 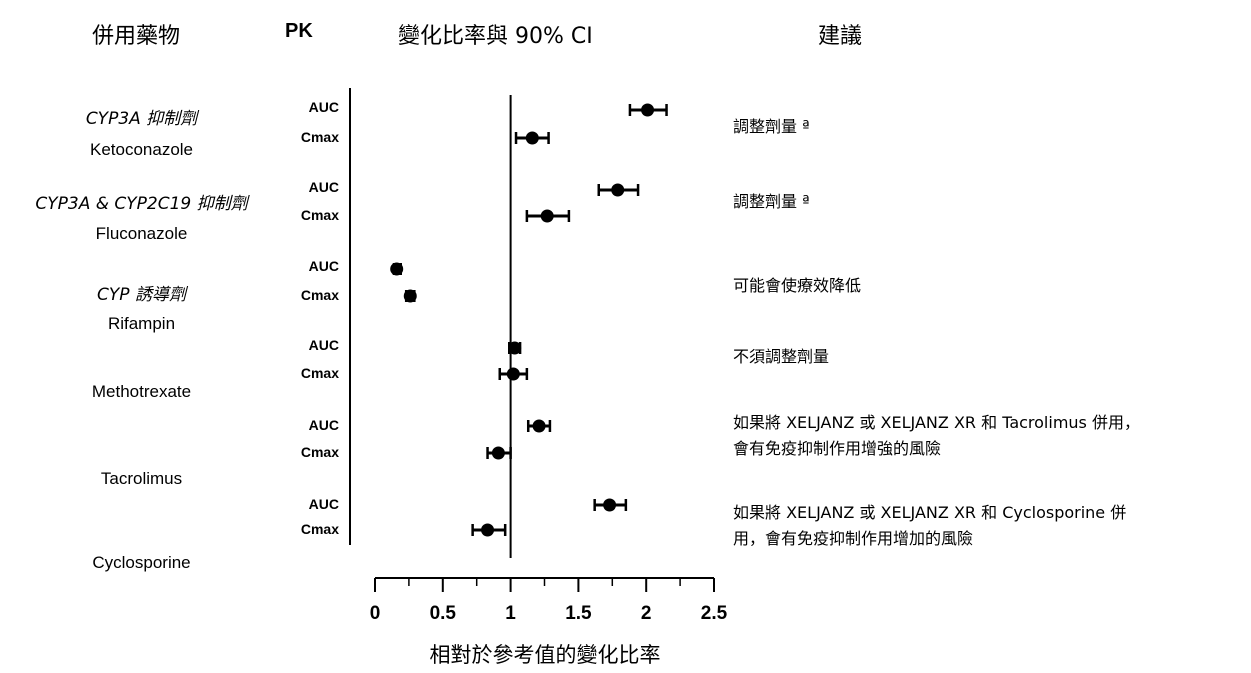 I want to click on recommendation-text: 會有免疫抑制作用增強的風險, so click(x=837, y=448).